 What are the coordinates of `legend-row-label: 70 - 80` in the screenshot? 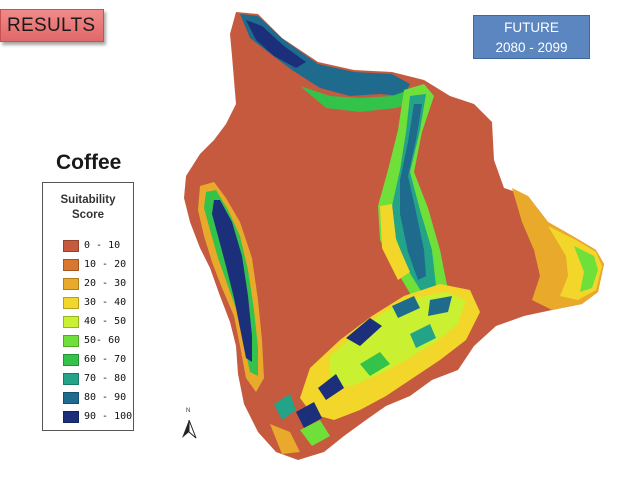 It's located at (105, 378).